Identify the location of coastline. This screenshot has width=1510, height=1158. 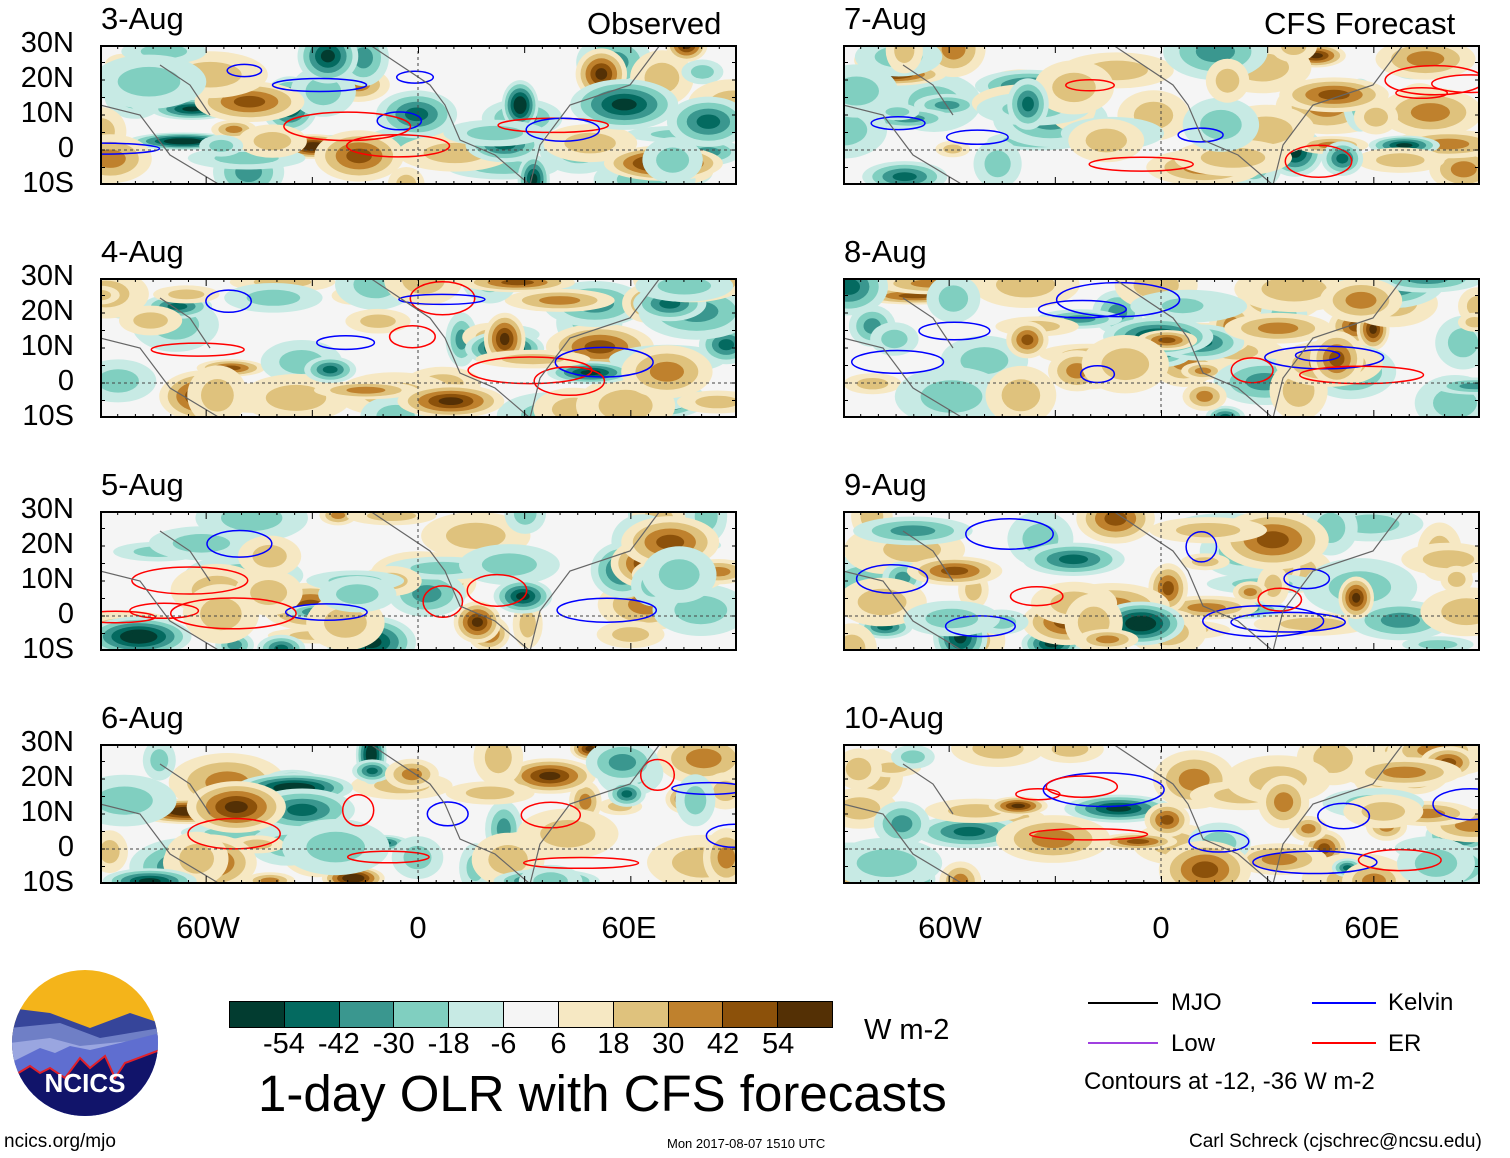
(380, 814).